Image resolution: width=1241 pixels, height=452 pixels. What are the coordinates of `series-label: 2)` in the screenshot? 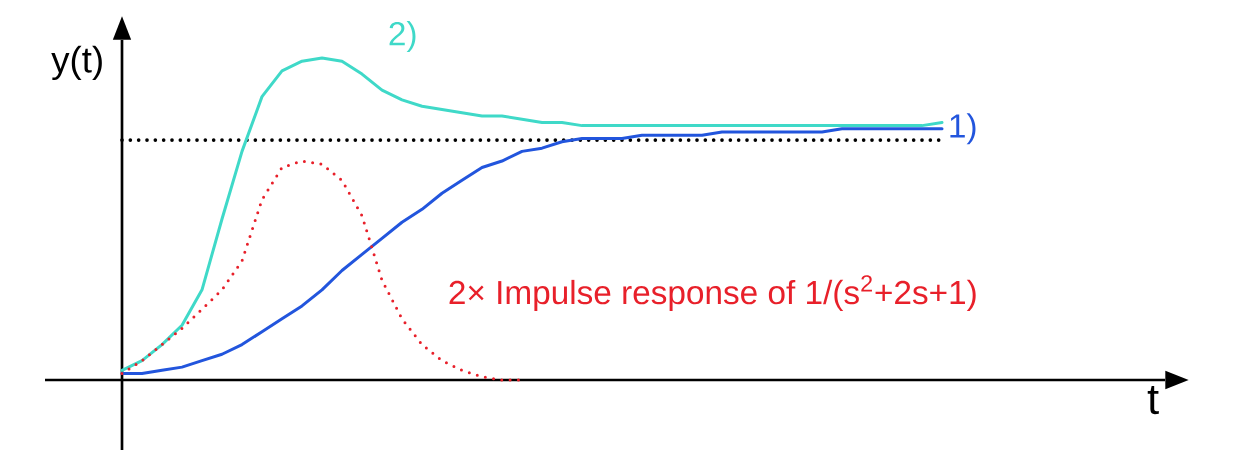 It's located at (402, 37).